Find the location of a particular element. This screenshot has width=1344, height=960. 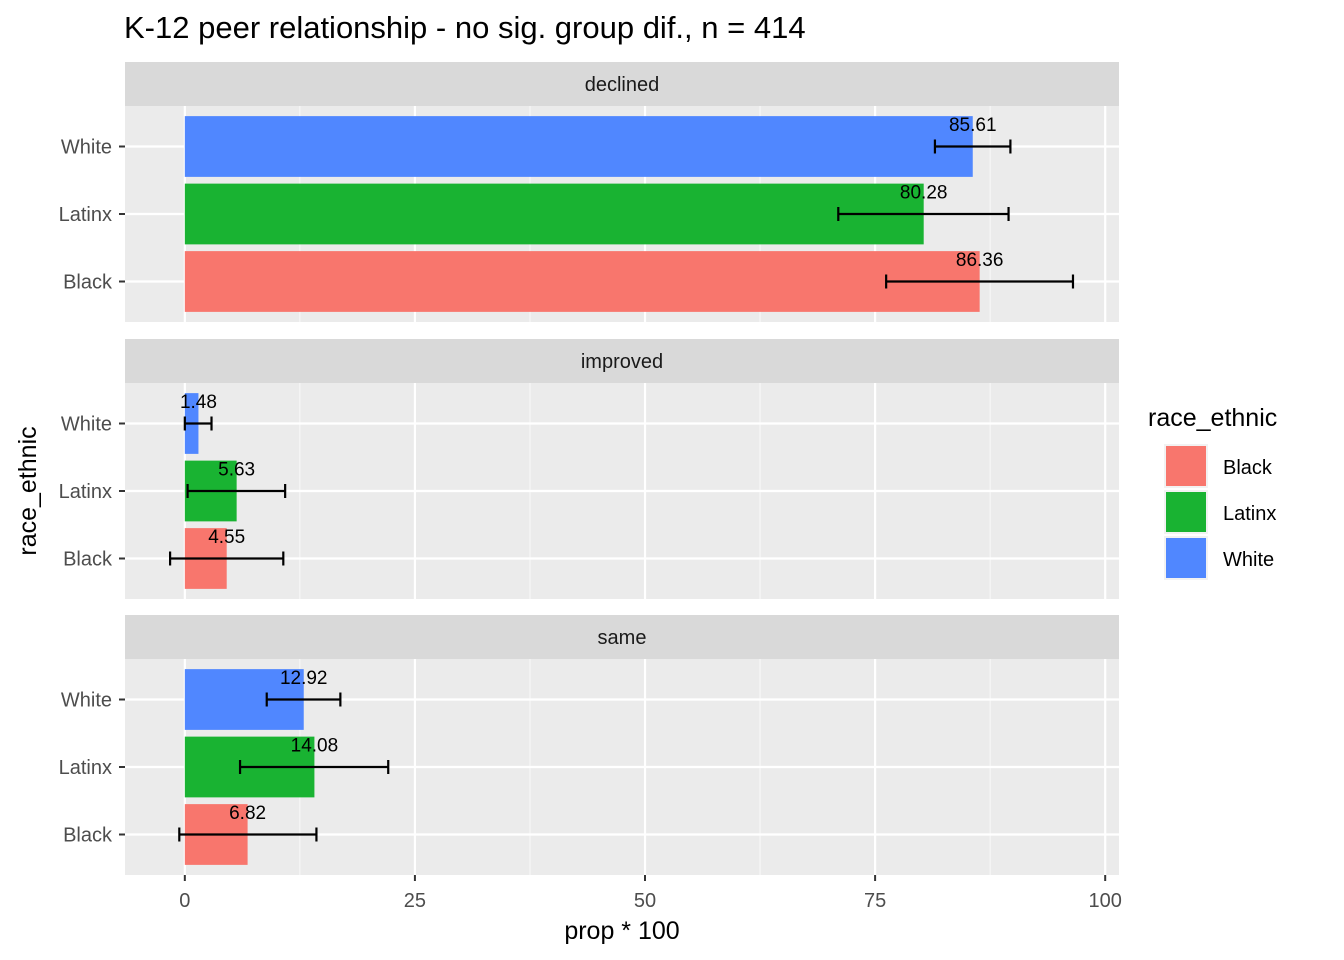

legend-swatch-white is located at coordinates (1186, 558).